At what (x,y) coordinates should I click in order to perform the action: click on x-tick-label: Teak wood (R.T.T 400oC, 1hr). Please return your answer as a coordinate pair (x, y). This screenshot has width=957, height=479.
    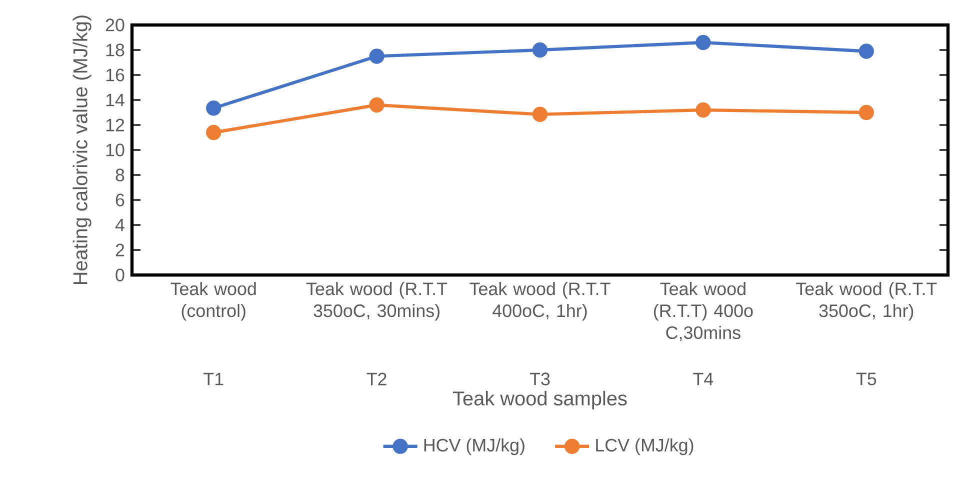
    Looking at the image, I should click on (540, 301).